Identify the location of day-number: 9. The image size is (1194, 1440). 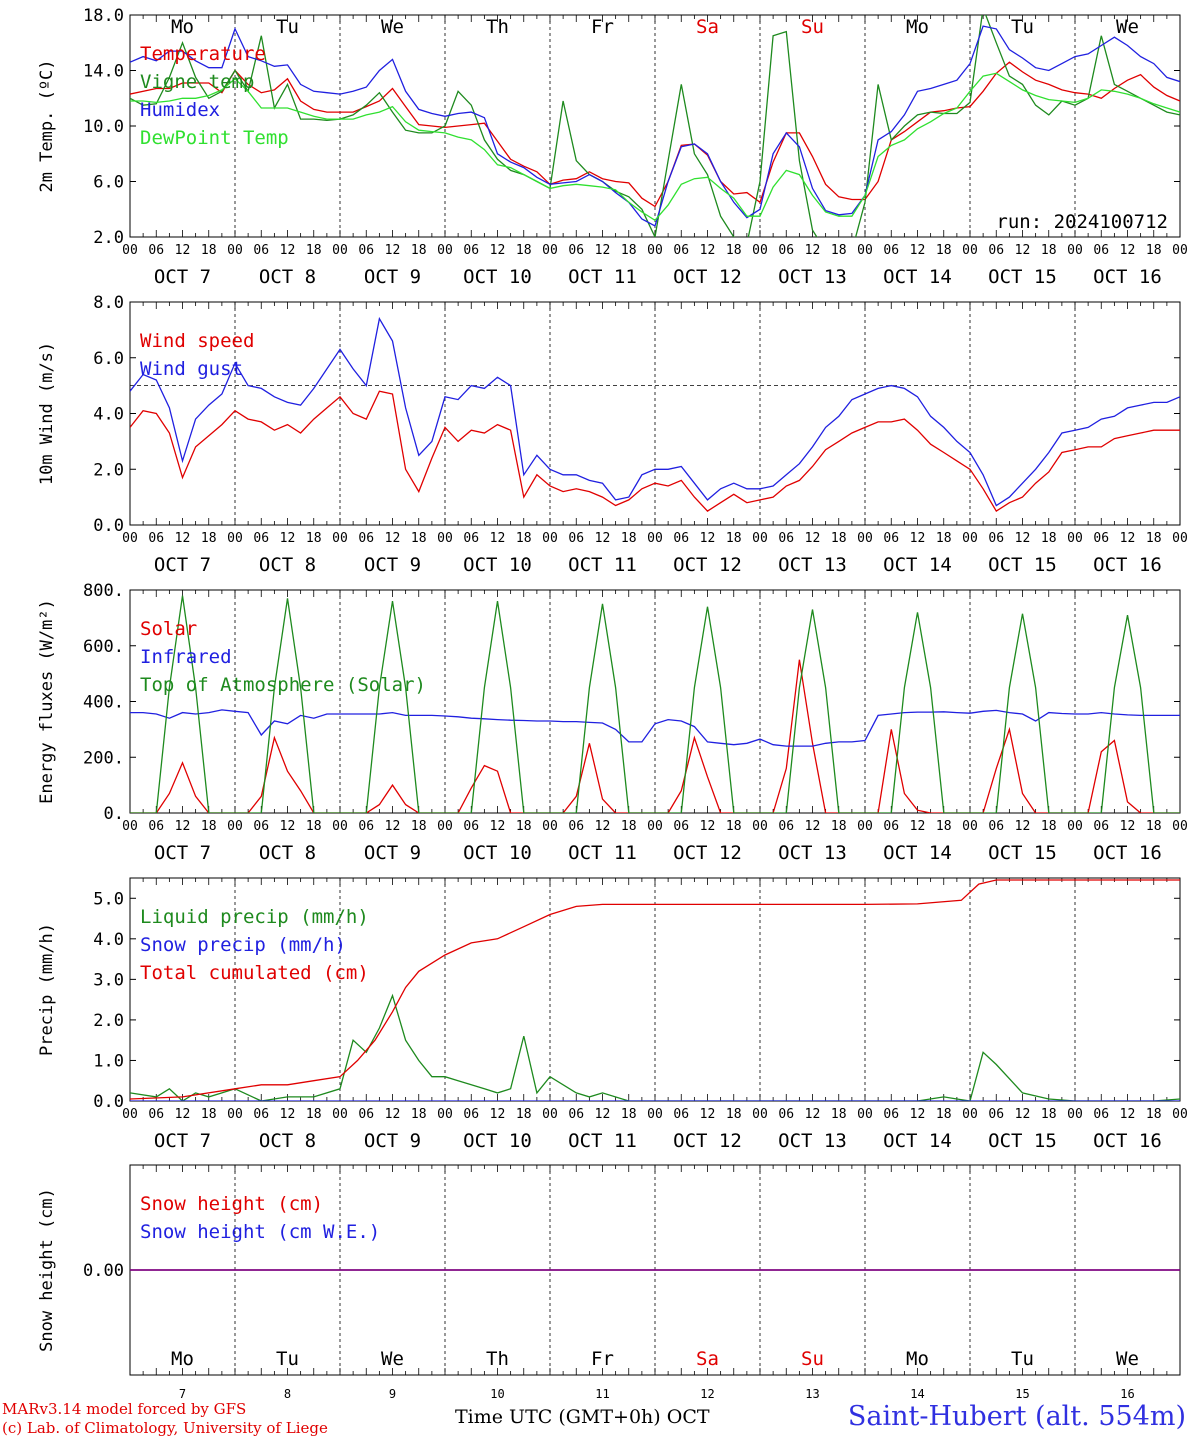
(392, 1394).